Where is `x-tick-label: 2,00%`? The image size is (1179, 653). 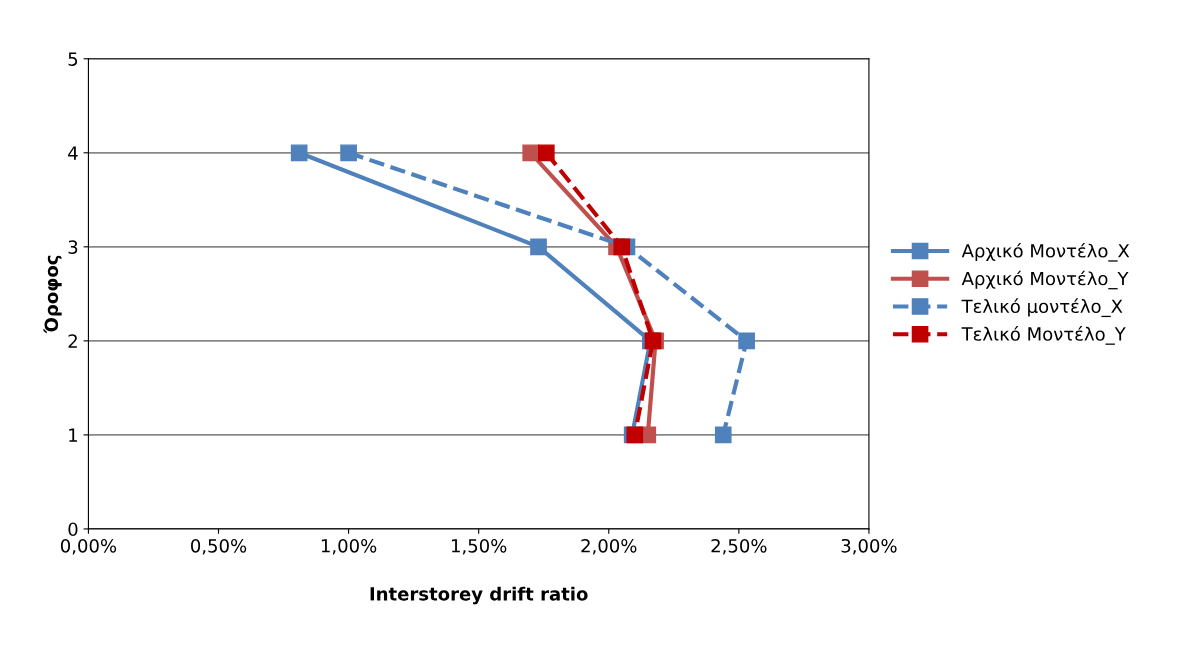 x-tick-label: 2,00% is located at coordinates (609, 546).